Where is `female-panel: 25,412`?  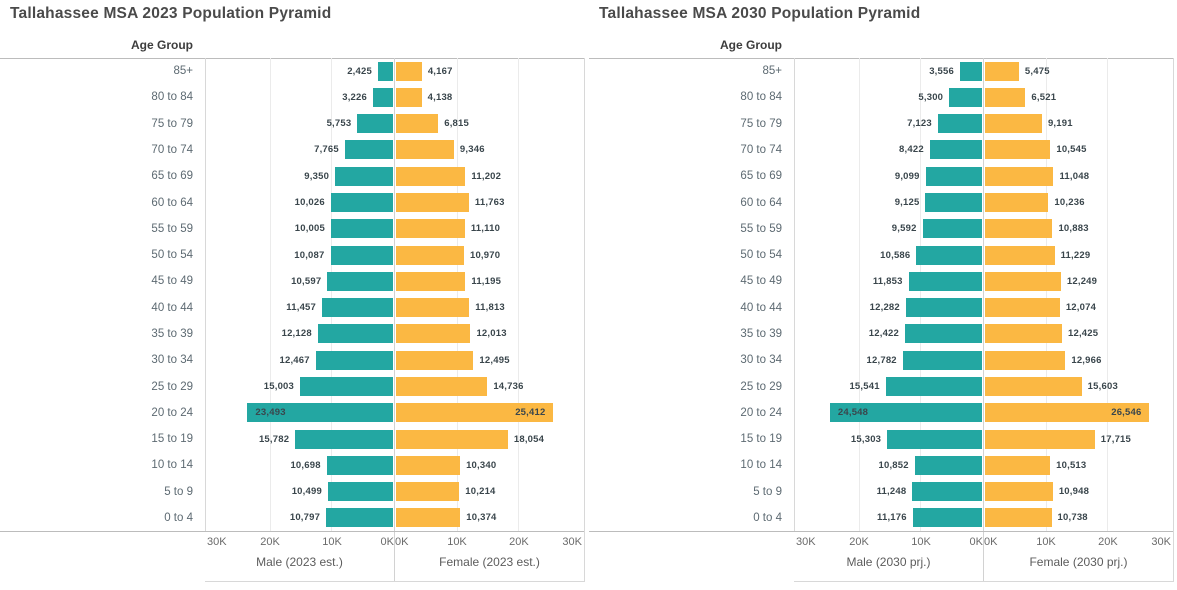
female-panel: 25,412 is located at coordinates (489, 412).